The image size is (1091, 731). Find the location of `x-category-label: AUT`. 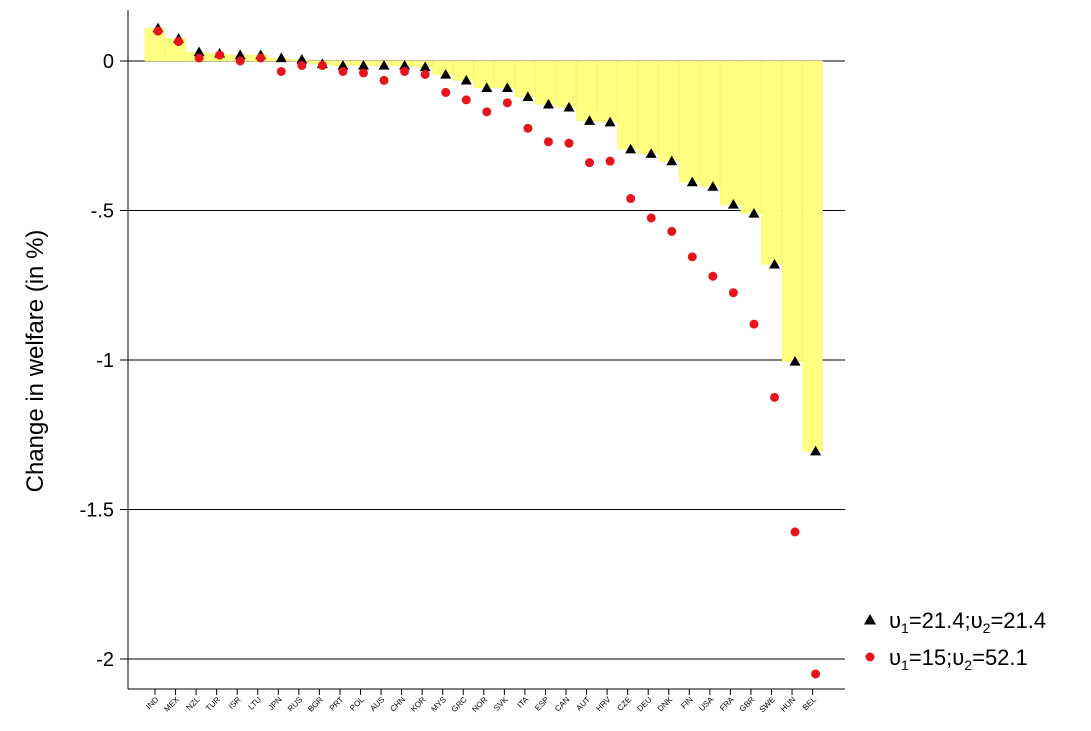

x-category-label: AUT is located at coordinates (583, 704).